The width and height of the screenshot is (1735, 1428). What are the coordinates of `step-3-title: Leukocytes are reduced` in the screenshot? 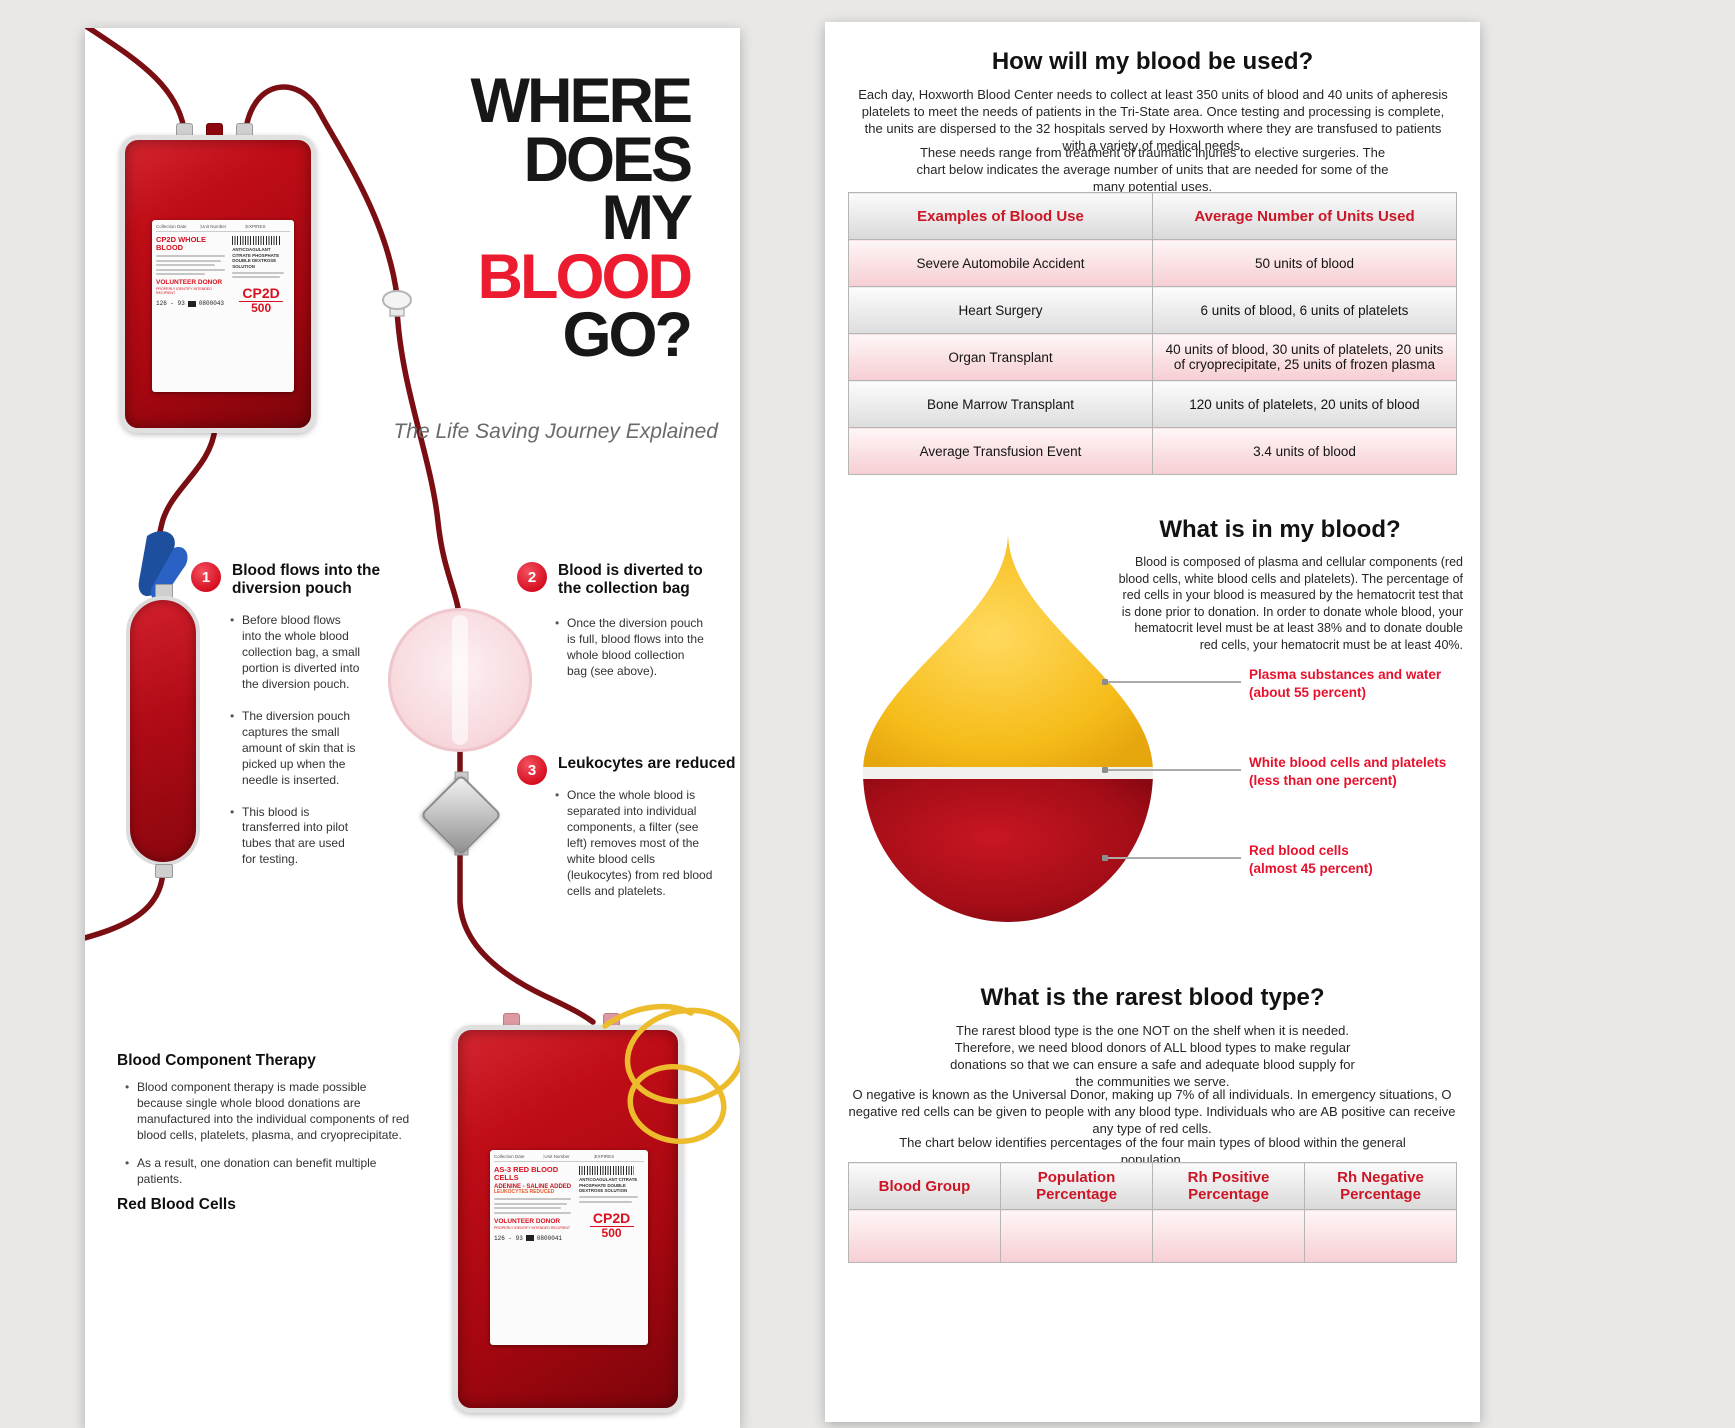 It's located at (647, 763).